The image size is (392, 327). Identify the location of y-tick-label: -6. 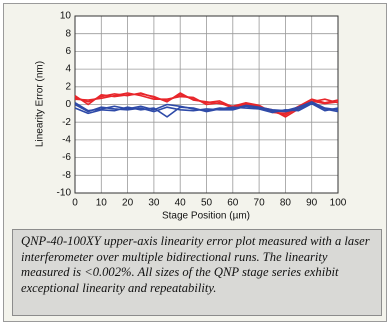
(66, 157).